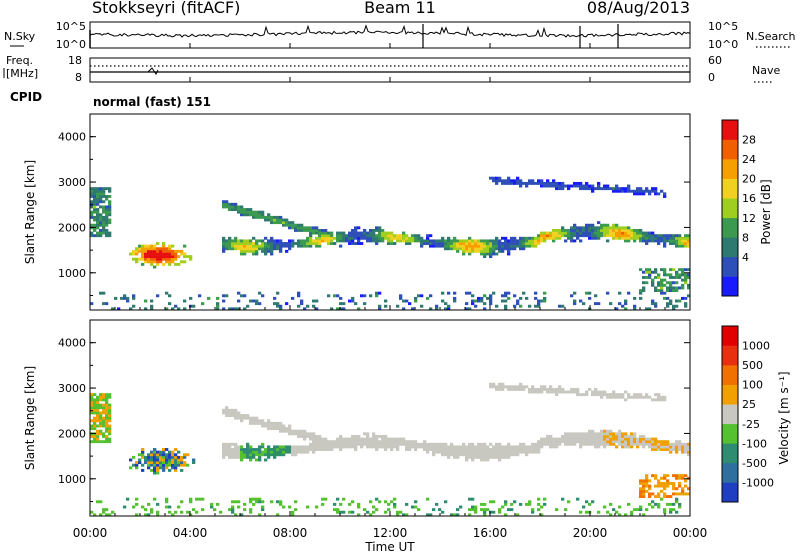  What do you see at coordinates (730, 208) in the screenshot?
I see `colorbar-segment` at bounding box center [730, 208].